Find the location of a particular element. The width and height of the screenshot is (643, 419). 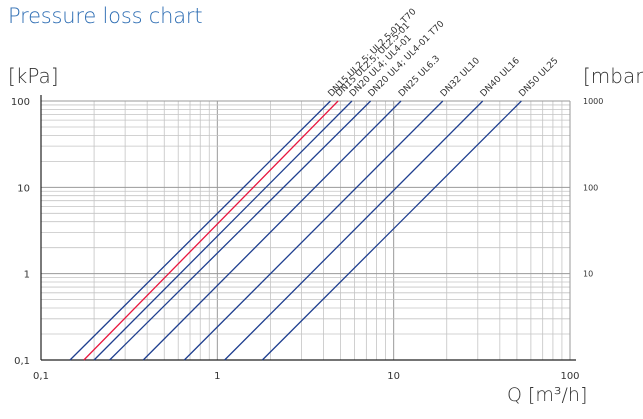

chart-title: Pressure loss chart is located at coordinates (105, 16).